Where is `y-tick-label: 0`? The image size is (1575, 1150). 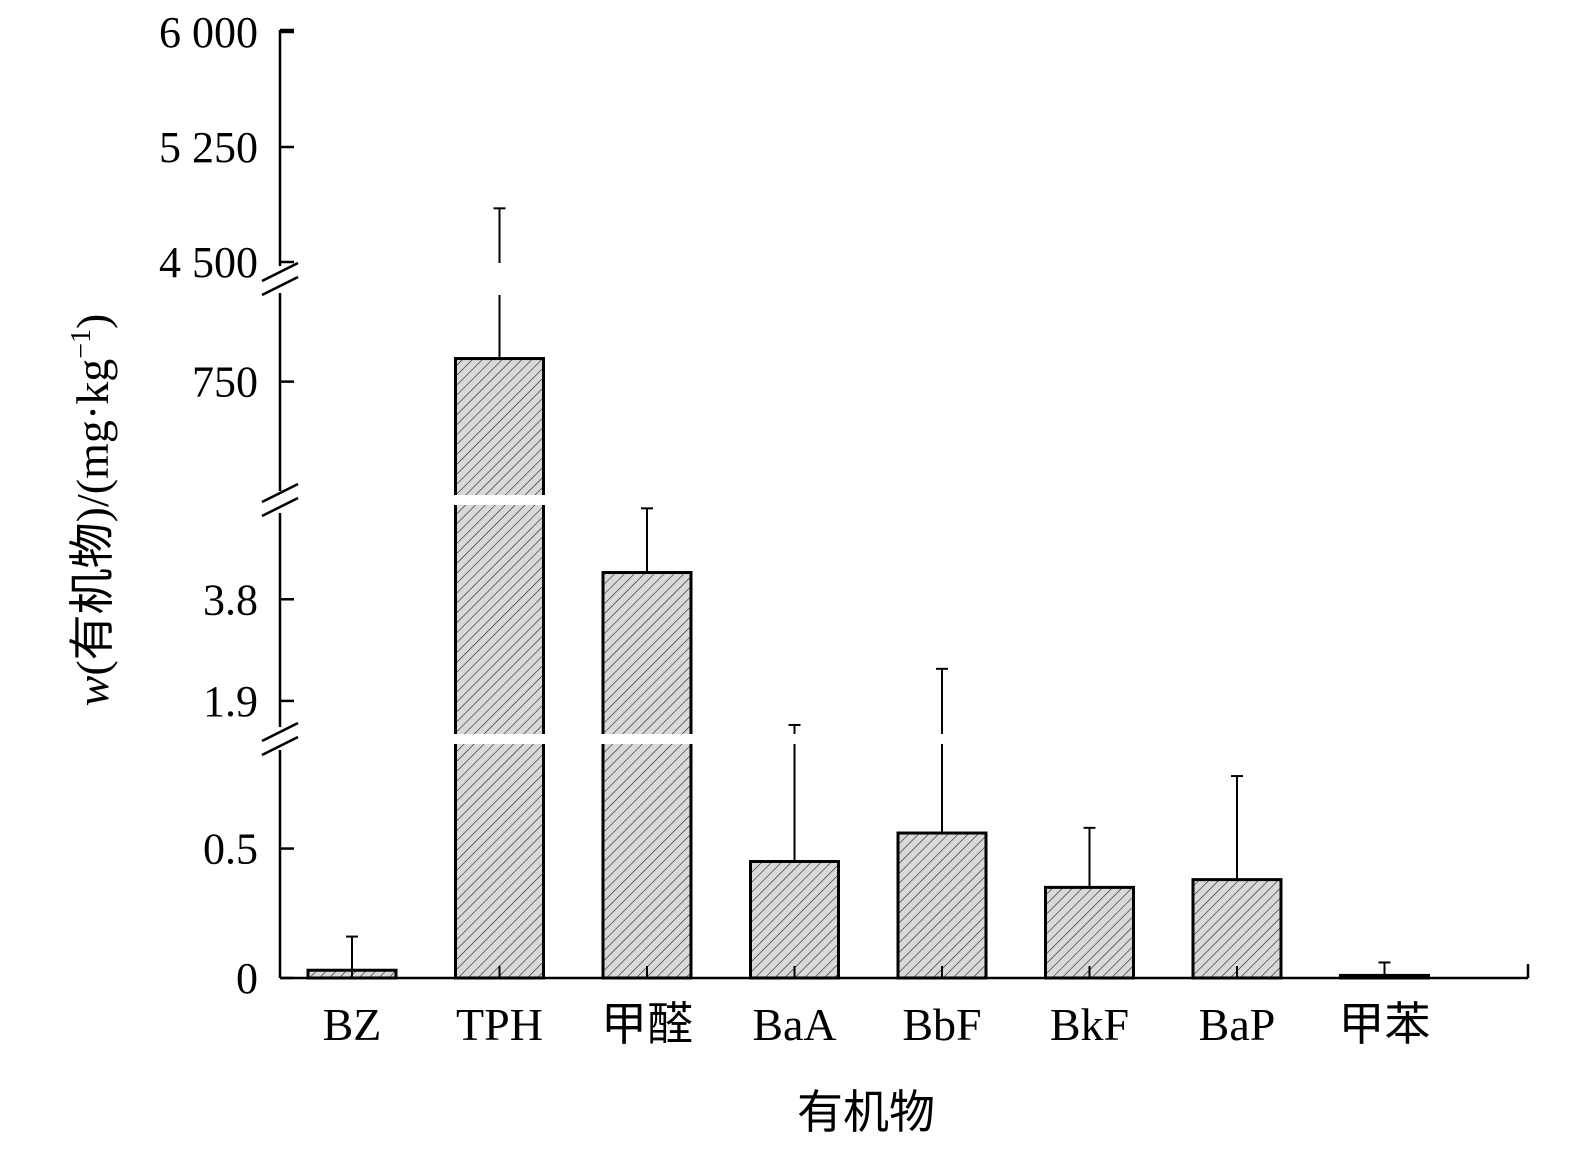
y-tick-label: 0 is located at coordinates (247, 978).